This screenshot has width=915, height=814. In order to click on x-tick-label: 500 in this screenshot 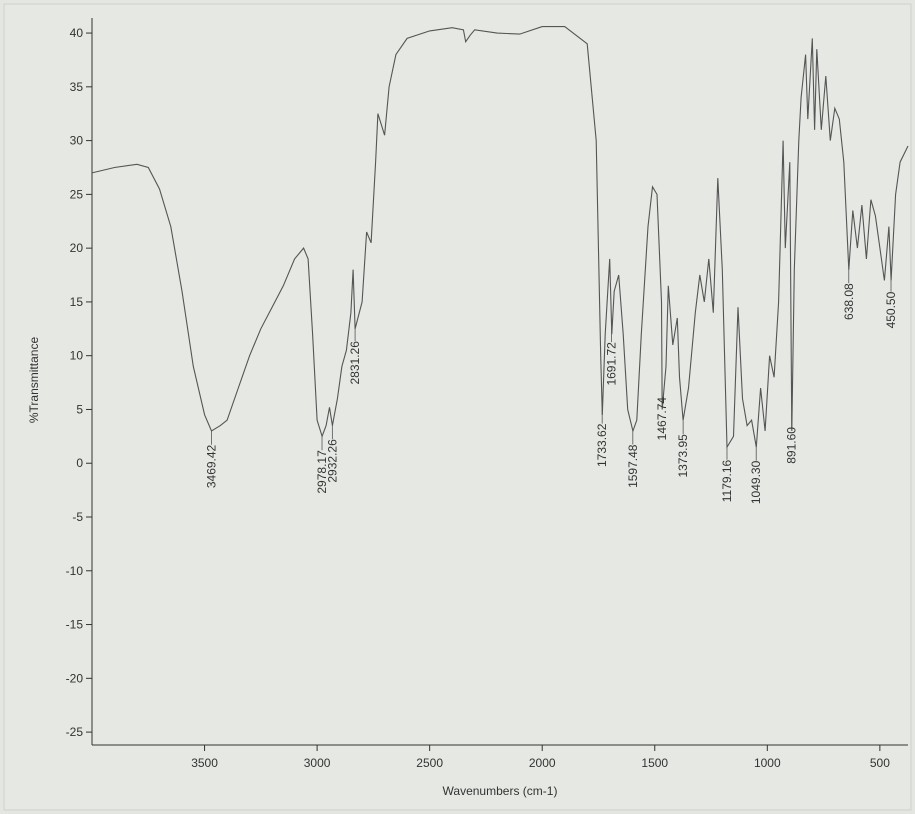, I will do `click(880, 763)`.